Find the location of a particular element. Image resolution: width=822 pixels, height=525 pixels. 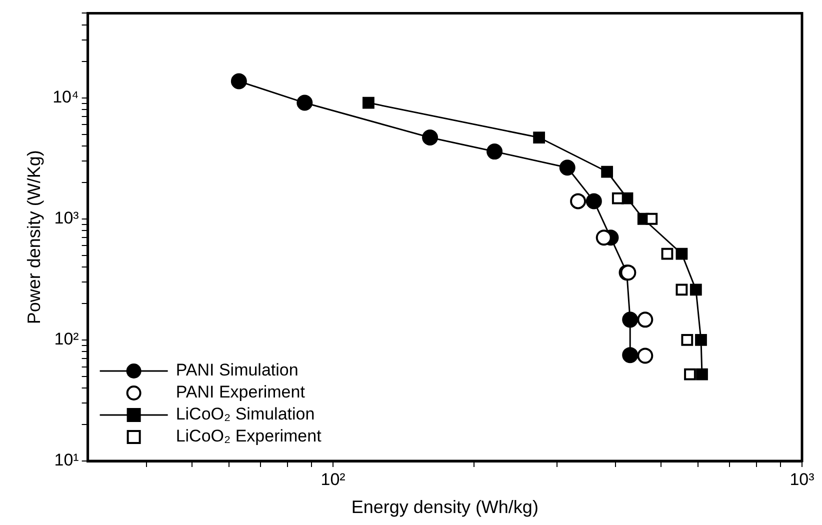

y-axis-title: Power density (W/Kg) is located at coordinates (34, 237).